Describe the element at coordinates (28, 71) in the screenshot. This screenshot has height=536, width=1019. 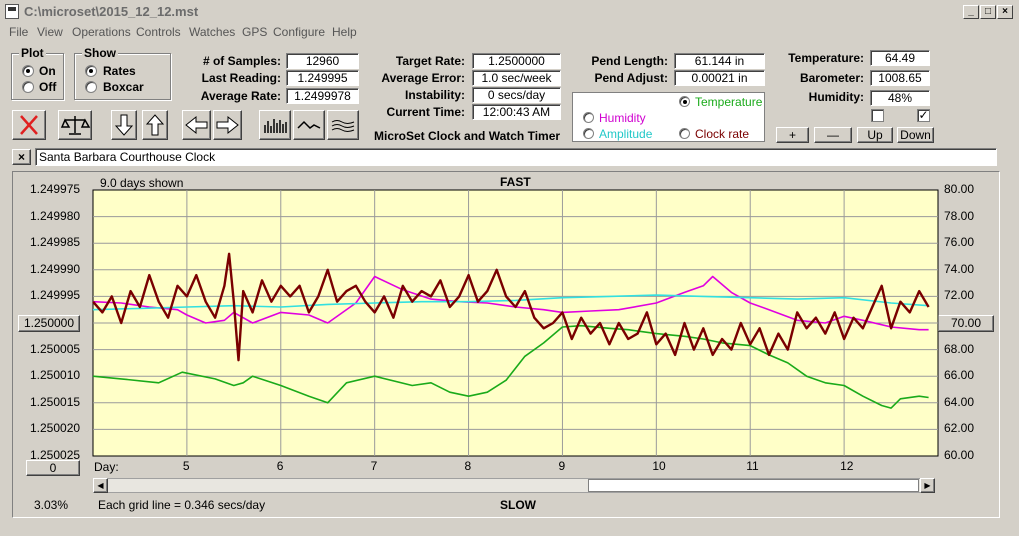
I see `plot-on-radio` at that location.